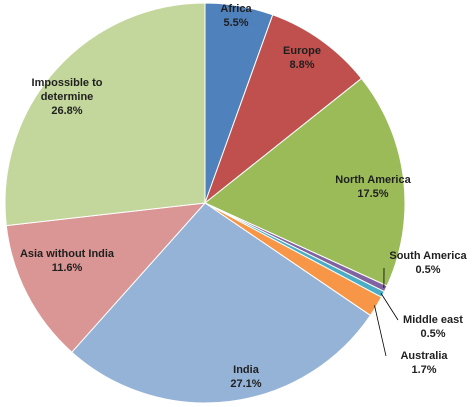 The height and width of the screenshot is (407, 472). What do you see at coordinates (236, 9) in the screenshot?
I see `slice-label-africa: Africa` at bounding box center [236, 9].